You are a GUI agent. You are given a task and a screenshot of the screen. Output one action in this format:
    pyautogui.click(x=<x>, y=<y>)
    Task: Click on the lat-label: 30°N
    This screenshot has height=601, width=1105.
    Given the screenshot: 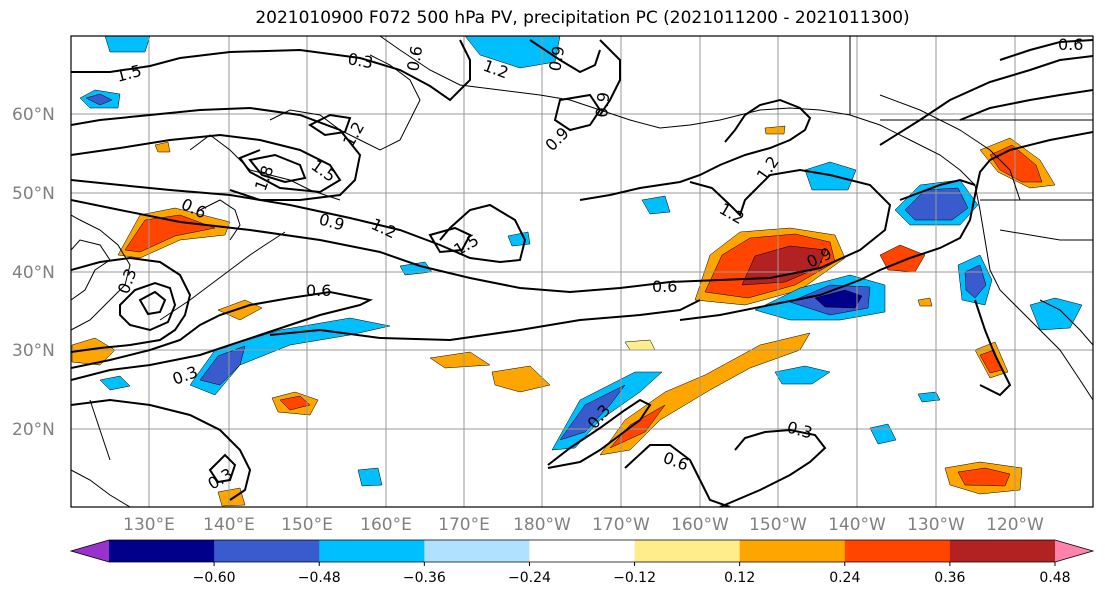 What is the action you would take?
    pyautogui.click(x=33, y=351)
    